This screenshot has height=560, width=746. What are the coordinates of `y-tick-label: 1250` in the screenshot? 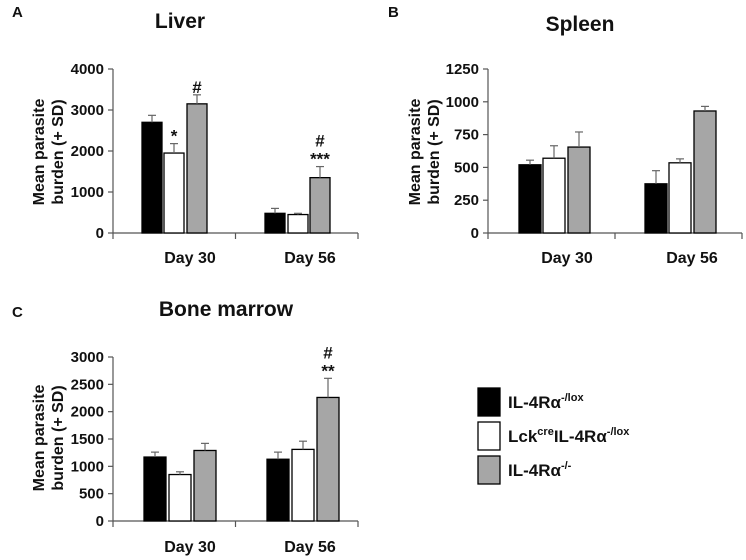 It's located at (462, 69).